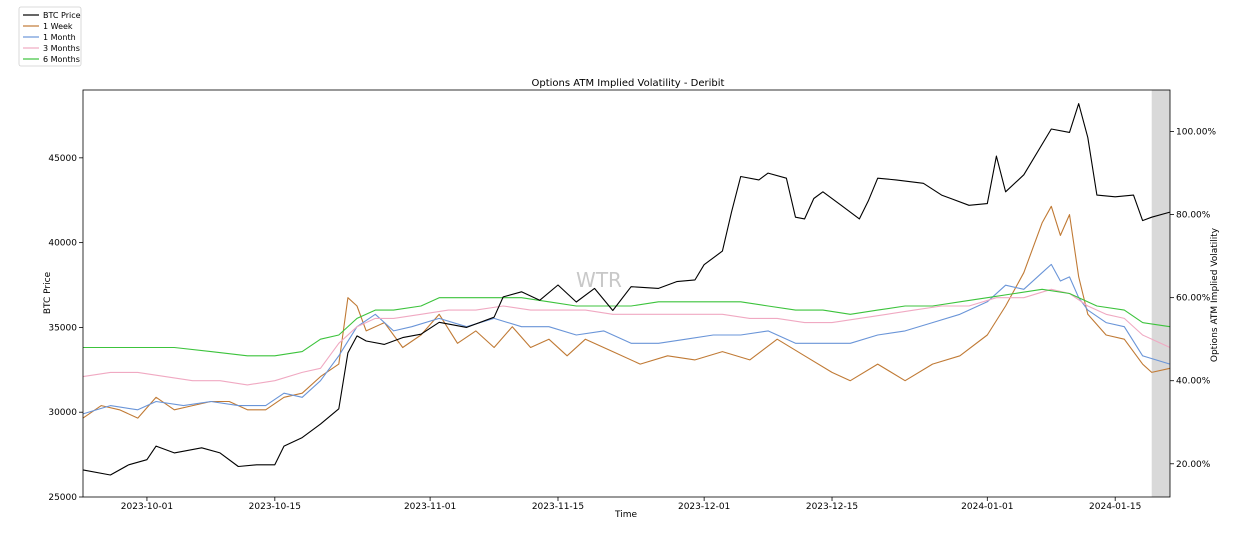 This screenshot has height=535, width=1233. What do you see at coordinates (1215, 294) in the screenshot?
I see `y-axis-right-label: Options ATM Implied Volatility` at bounding box center [1215, 294].